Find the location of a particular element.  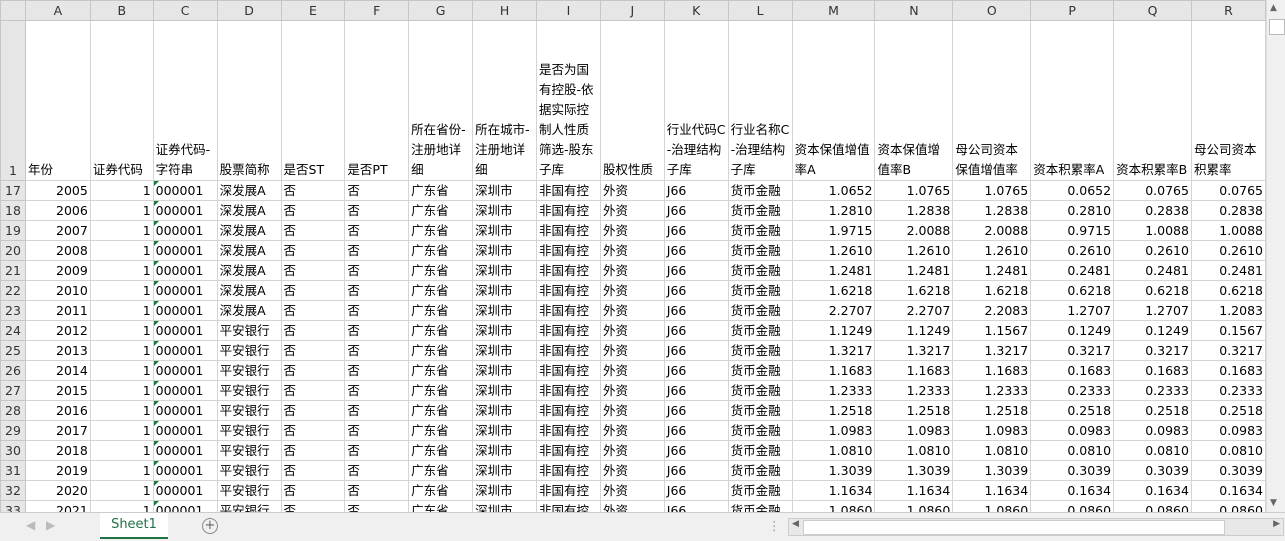

cell: 1.2610 is located at coordinates (914, 250).